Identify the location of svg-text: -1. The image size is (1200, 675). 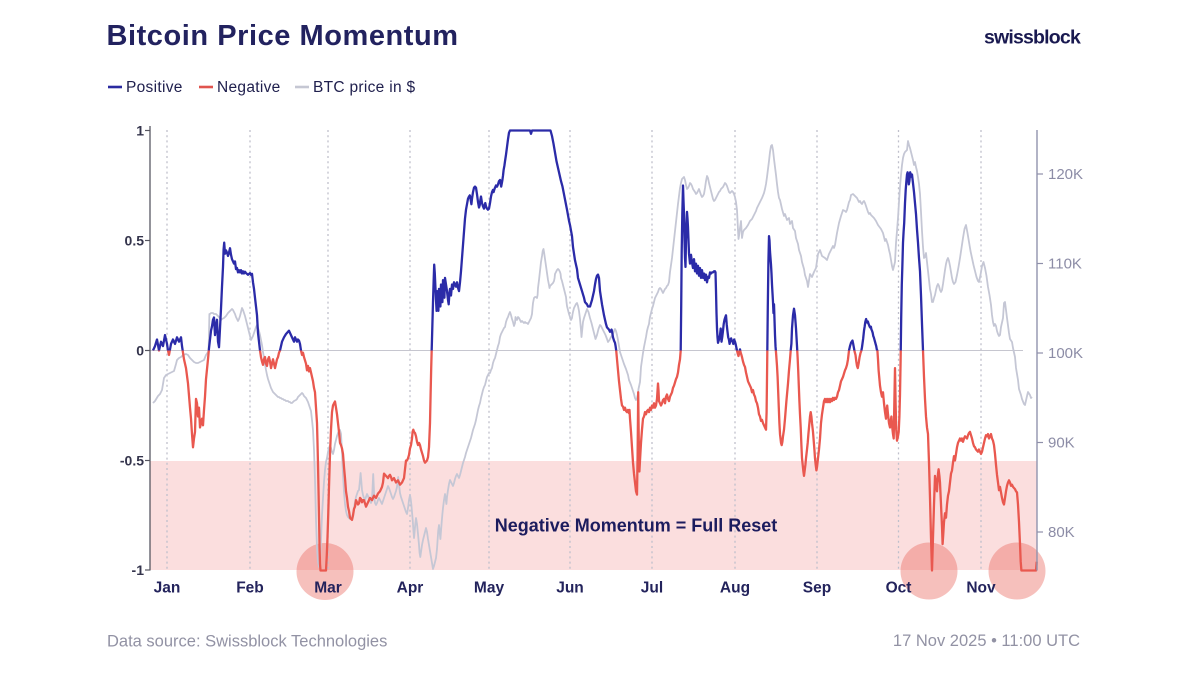
(138, 570).